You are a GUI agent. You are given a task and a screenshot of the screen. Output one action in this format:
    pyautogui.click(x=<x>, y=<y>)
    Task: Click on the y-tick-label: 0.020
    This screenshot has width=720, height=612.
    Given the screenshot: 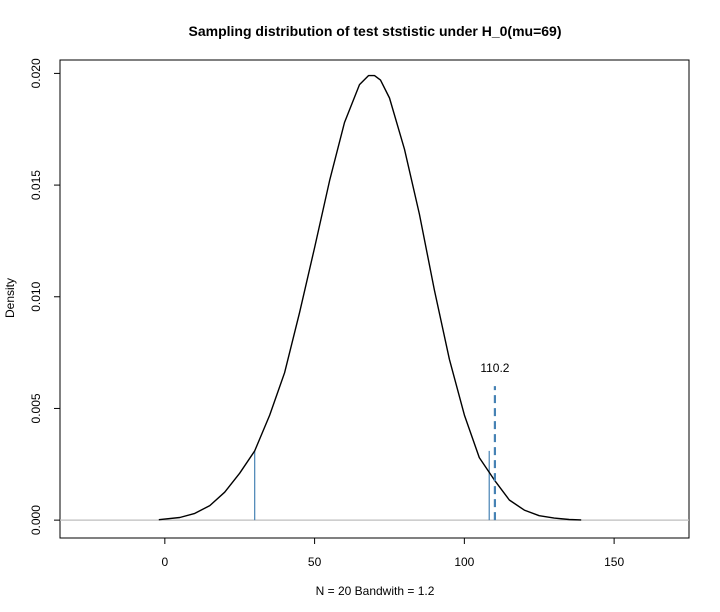 What is the action you would take?
    pyautogui.click(x=36, y=73)
    